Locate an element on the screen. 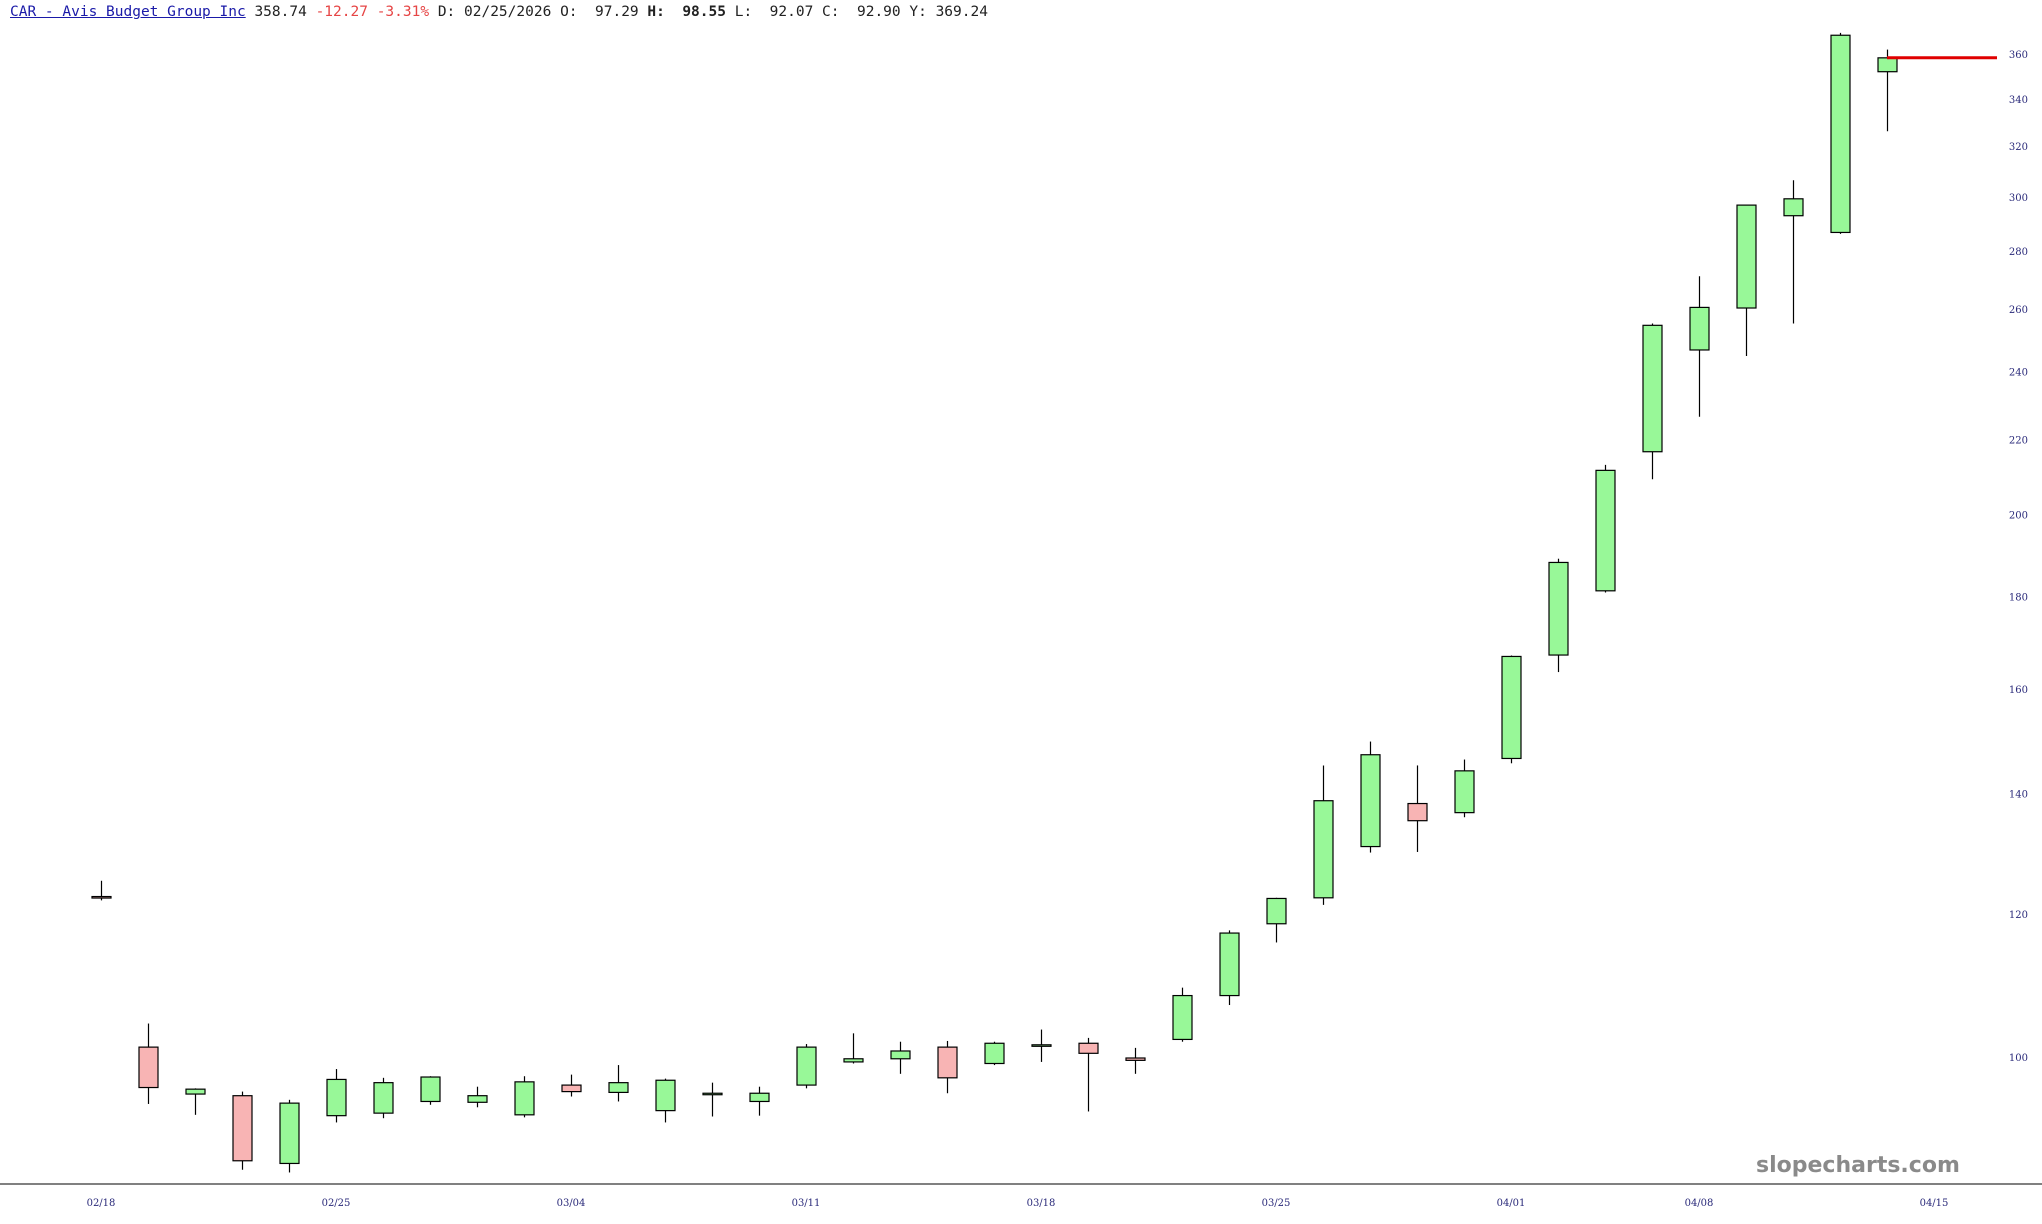  high-label: H: is located at coordinates (656, 12).